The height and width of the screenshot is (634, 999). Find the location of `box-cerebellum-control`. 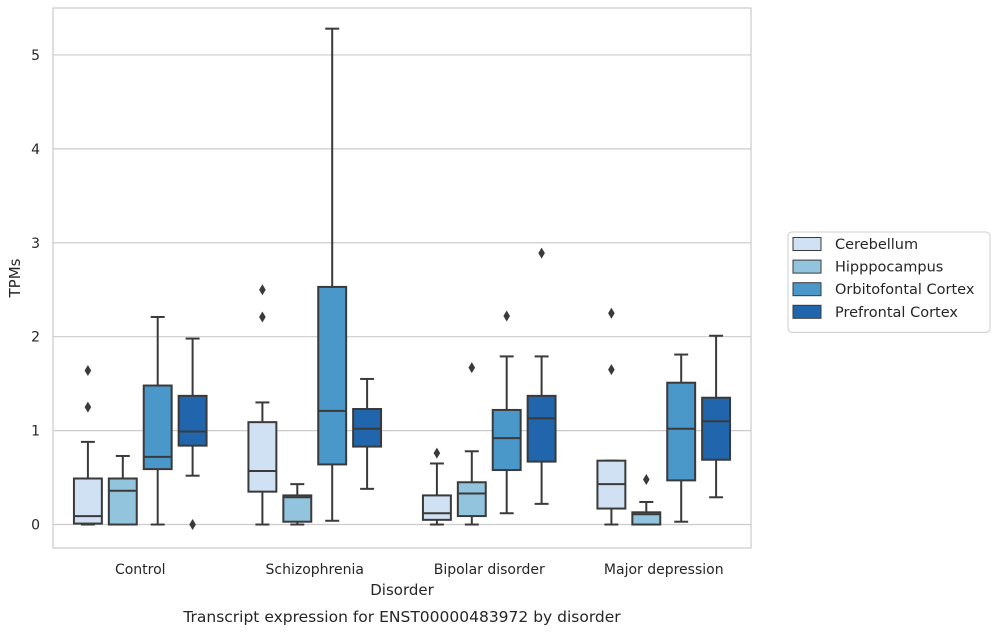

box-cerebellum-control is located at coordinates (87, 445).